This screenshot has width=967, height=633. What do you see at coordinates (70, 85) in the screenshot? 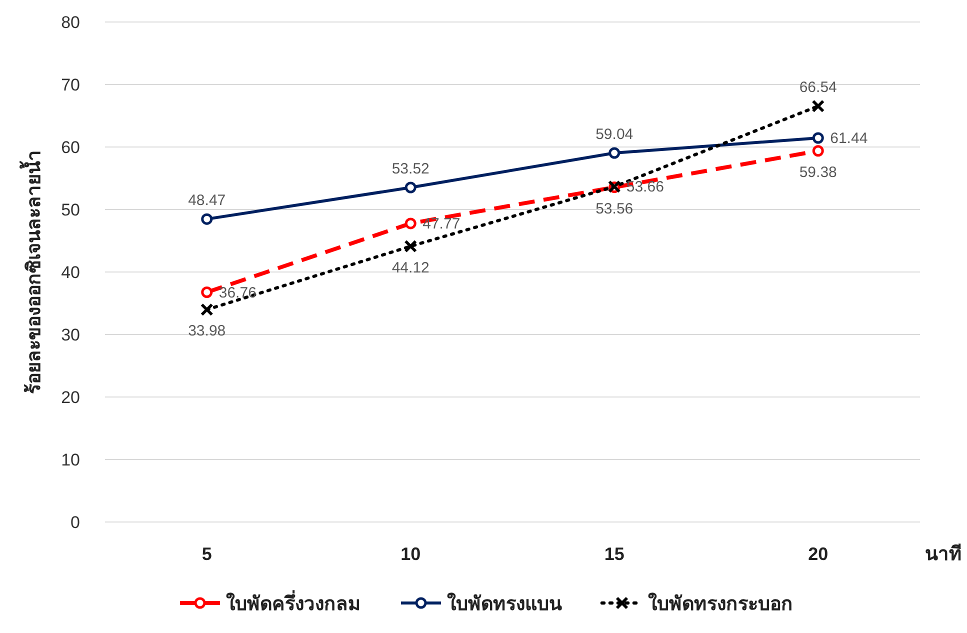
I see `y-tick-label: 70` at bounding box center [70, 85].